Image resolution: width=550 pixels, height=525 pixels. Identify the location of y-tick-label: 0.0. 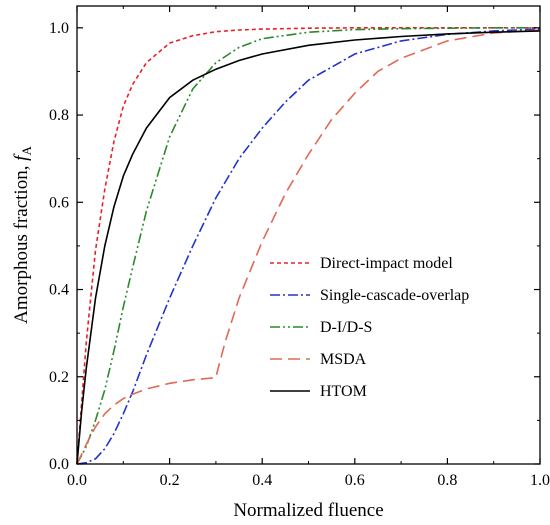
(59, 464).